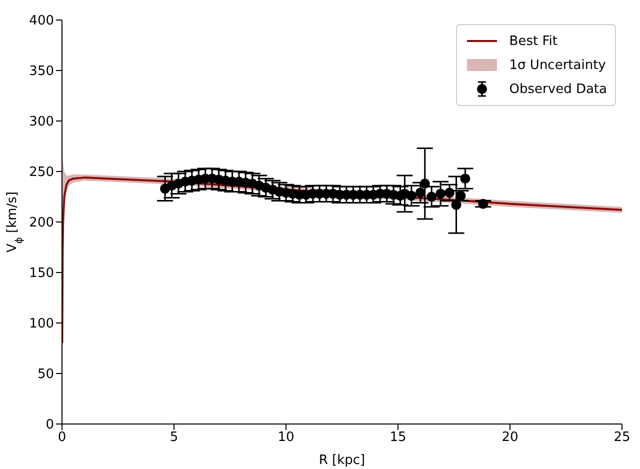 Image resolution: width=640 pixels, height=469 pixels. What do you see at coordinates (41, 21) in the screenshot?
I see `y-tick-label: 400` at bounding box center [41, 21].